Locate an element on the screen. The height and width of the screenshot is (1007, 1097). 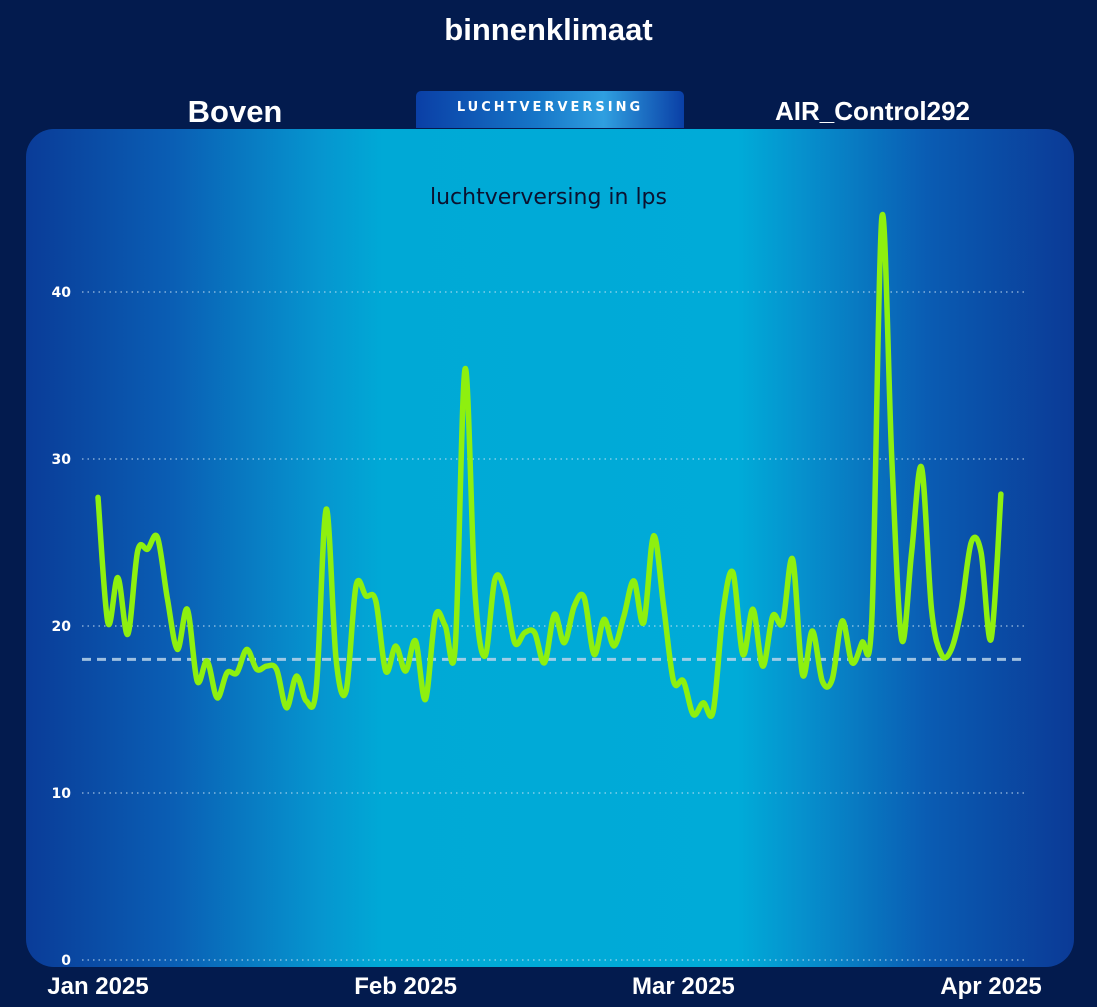
location-label: Boven is located at coordinates (235, 111).